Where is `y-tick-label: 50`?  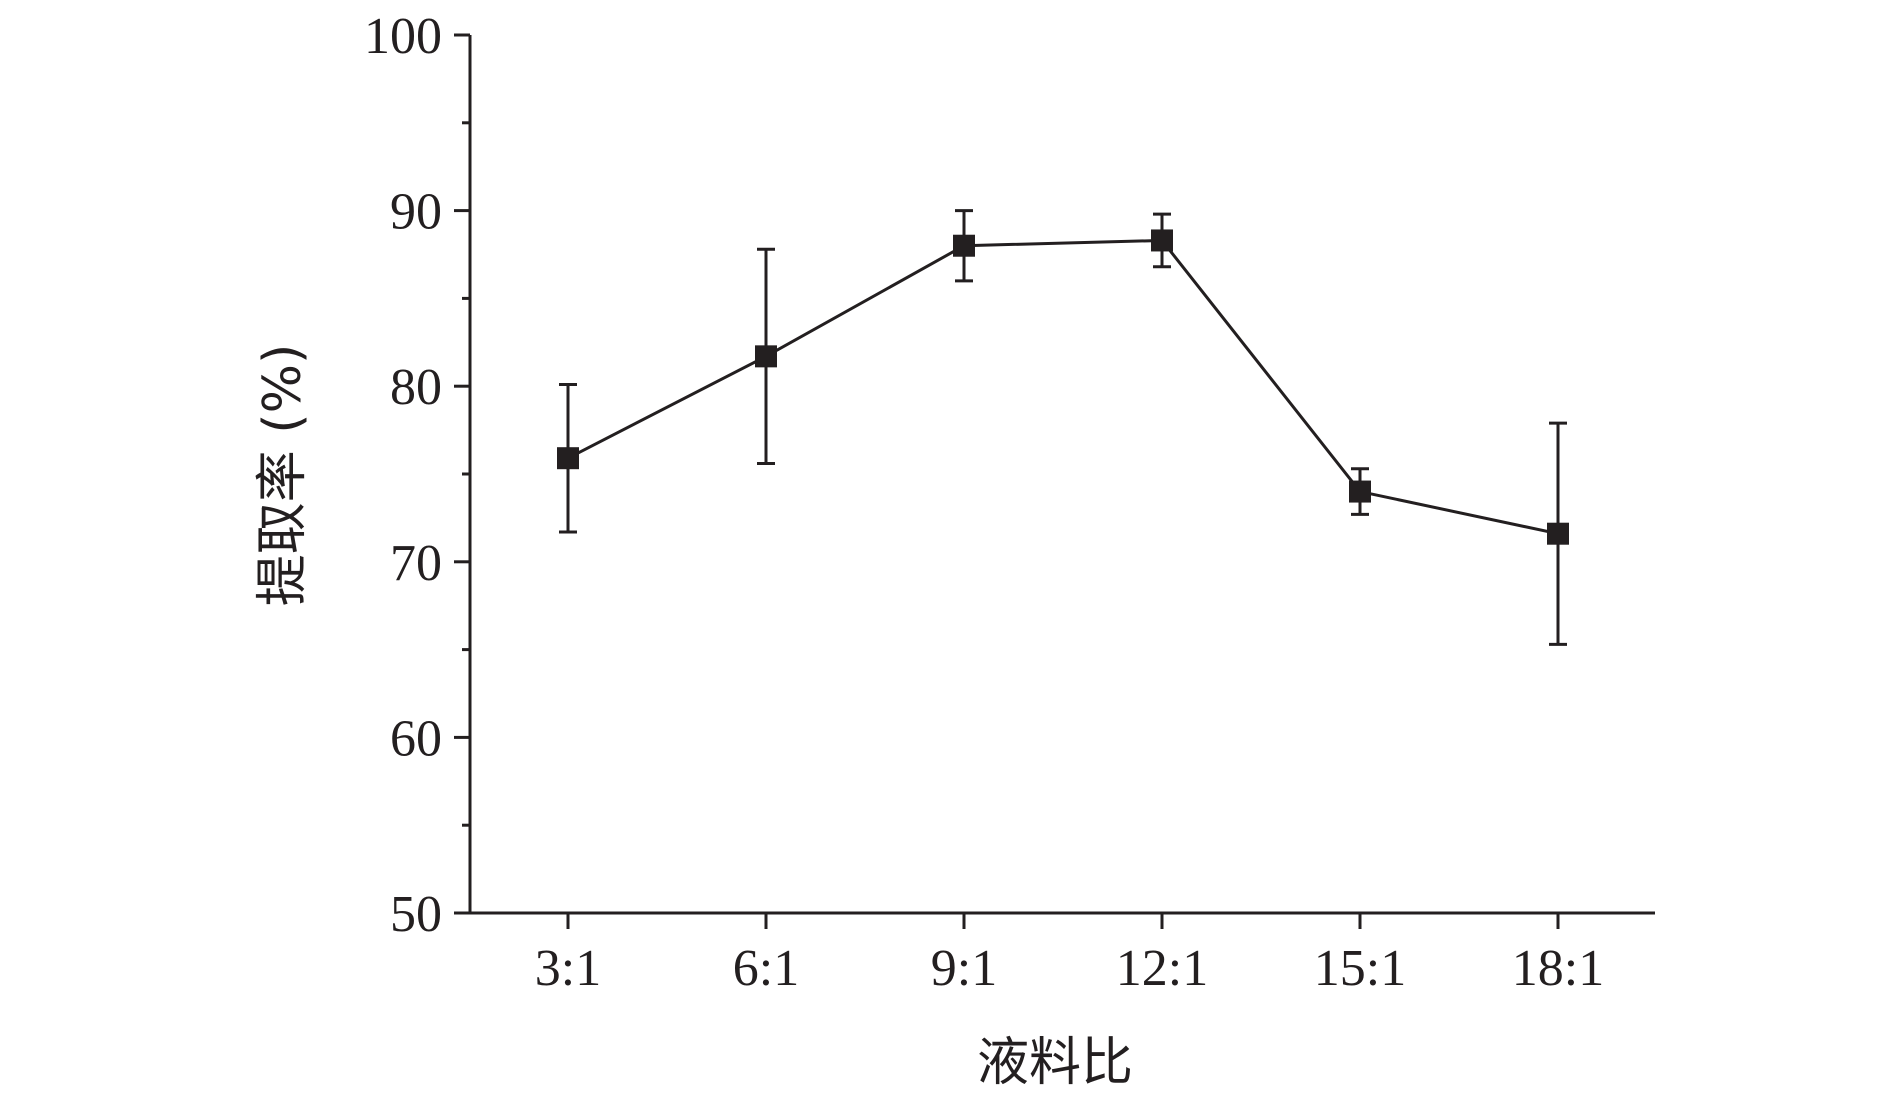 y-tick-label: 50 is located at coordinates (416, 914).